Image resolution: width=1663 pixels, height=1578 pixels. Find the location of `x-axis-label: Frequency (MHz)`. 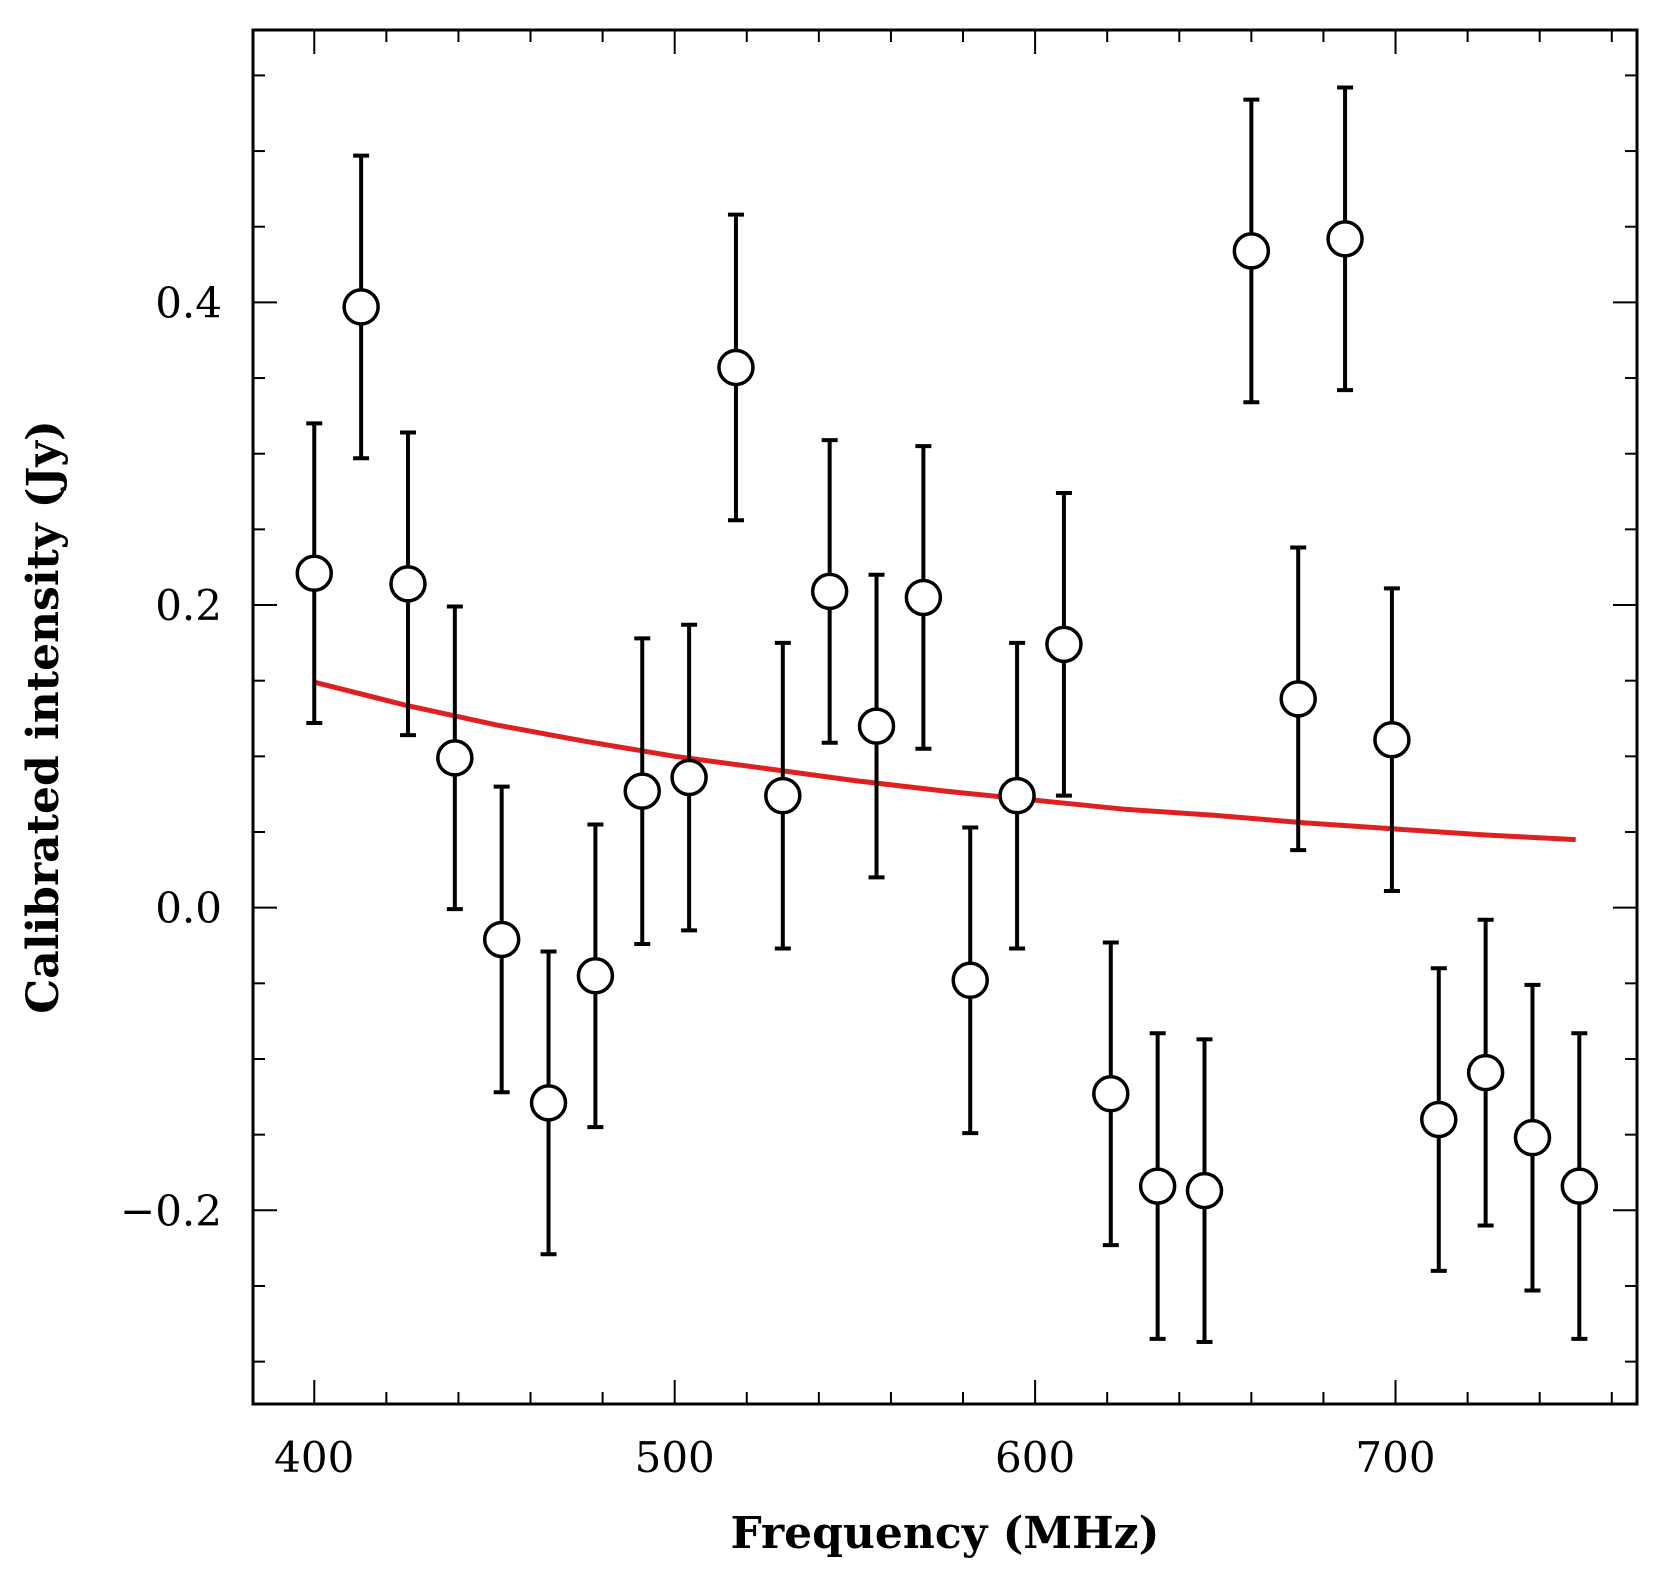

x-axis-label: Frequency (MHz) is located at coordinates (945, 1533).